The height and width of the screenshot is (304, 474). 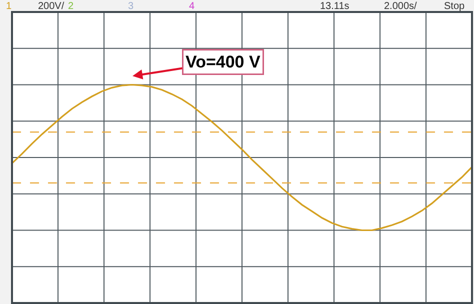 What do you see at coordinates (223, 62) in the screenshot?
I see `text: Vo=400 V` at bounding box center [223, 62].